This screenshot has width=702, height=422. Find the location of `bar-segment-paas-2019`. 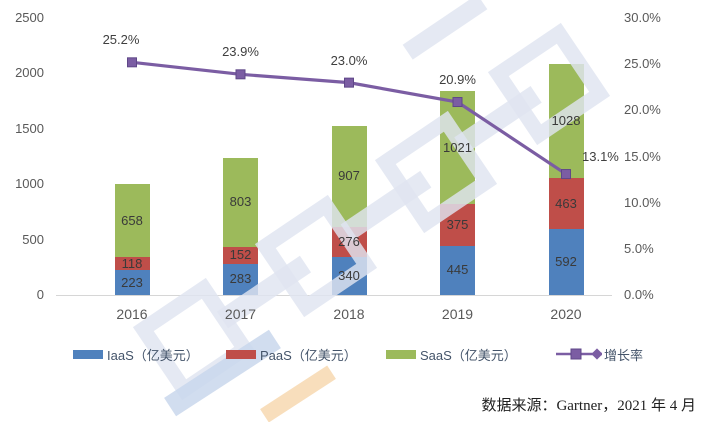

bar-segment-paas-2019 is located at coordinates (457, 225).